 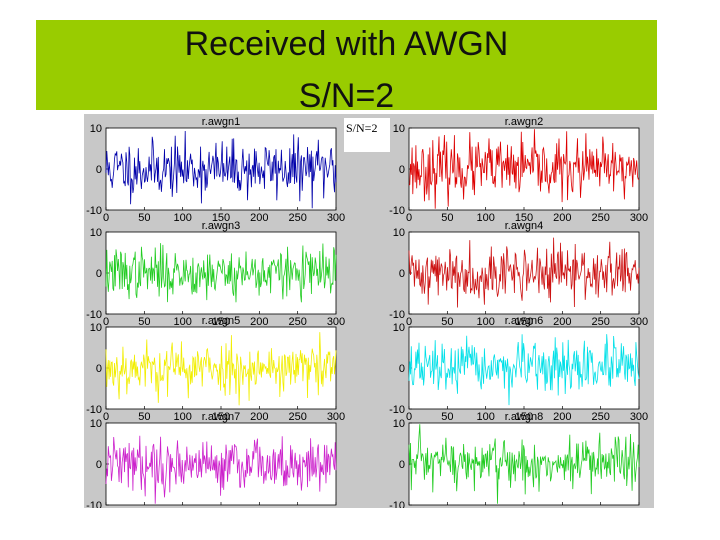 I want to click on subplot-title: r.awgn4, so click(x=524, y=226).